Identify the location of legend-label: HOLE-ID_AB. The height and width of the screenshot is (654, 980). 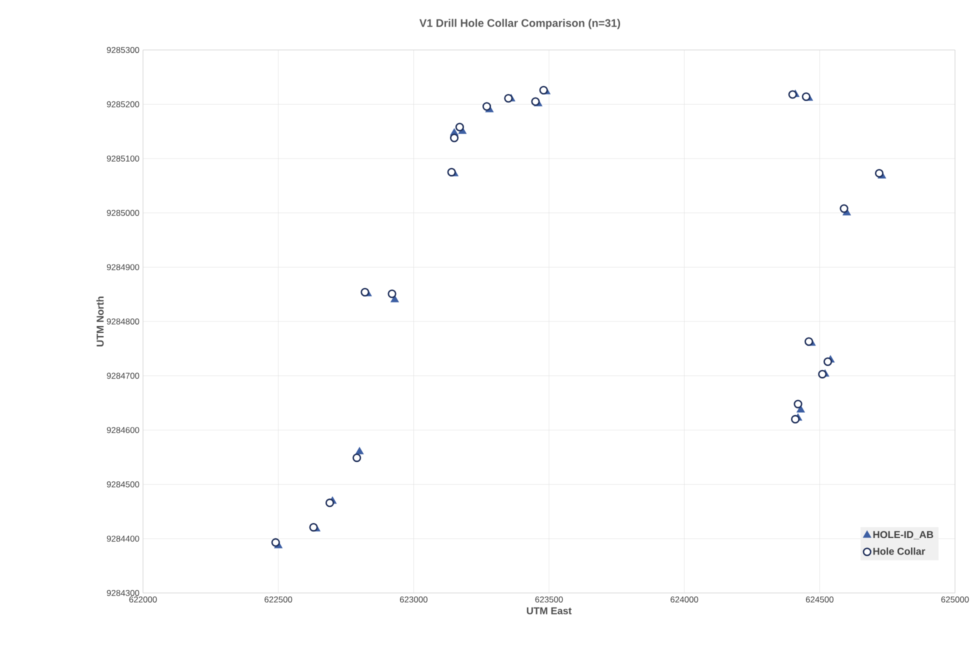
(903, 535).